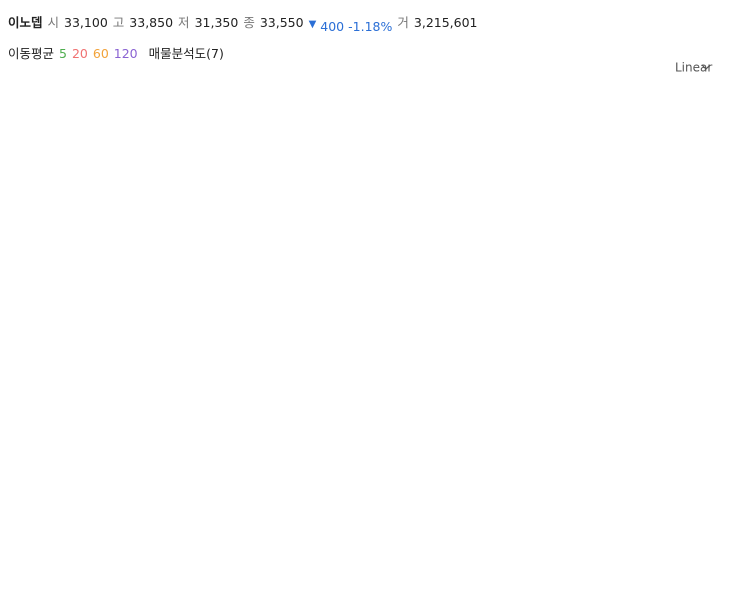 The width and height of the screenshot is (747, 608). Describe the element at coordinates (86, 22) in the screenshot. I see `quote-value: 33,100` at that location.